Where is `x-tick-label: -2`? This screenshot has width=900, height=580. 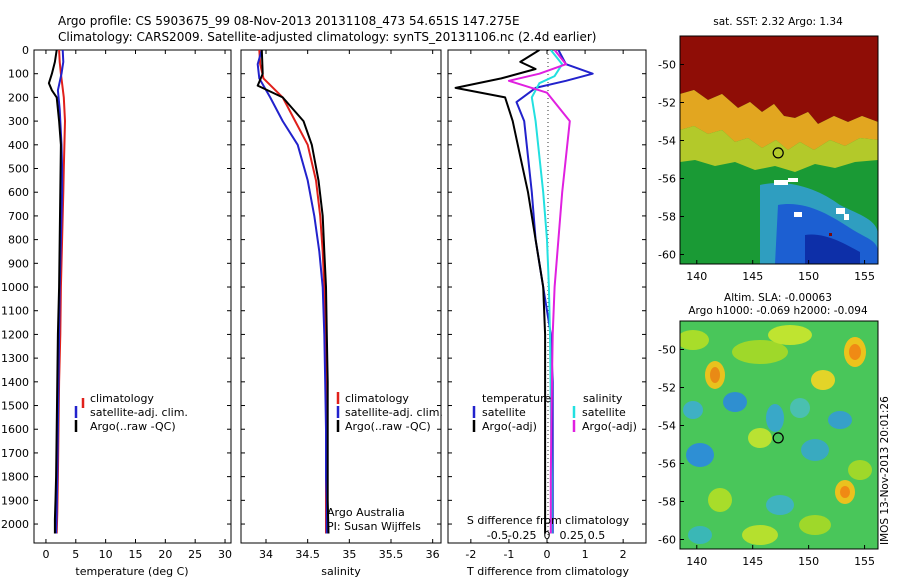 x-tick-label: -2 is located at coordinates (470, 554).